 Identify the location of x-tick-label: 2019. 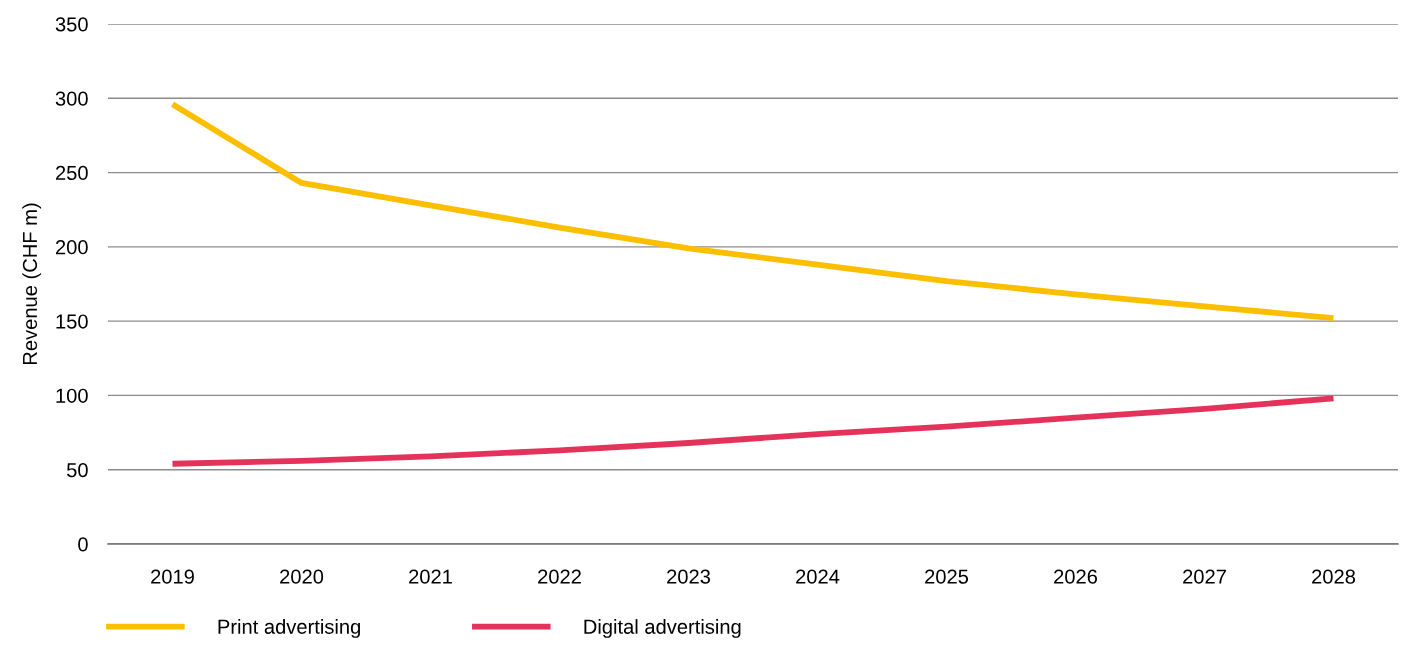
(172, 576).